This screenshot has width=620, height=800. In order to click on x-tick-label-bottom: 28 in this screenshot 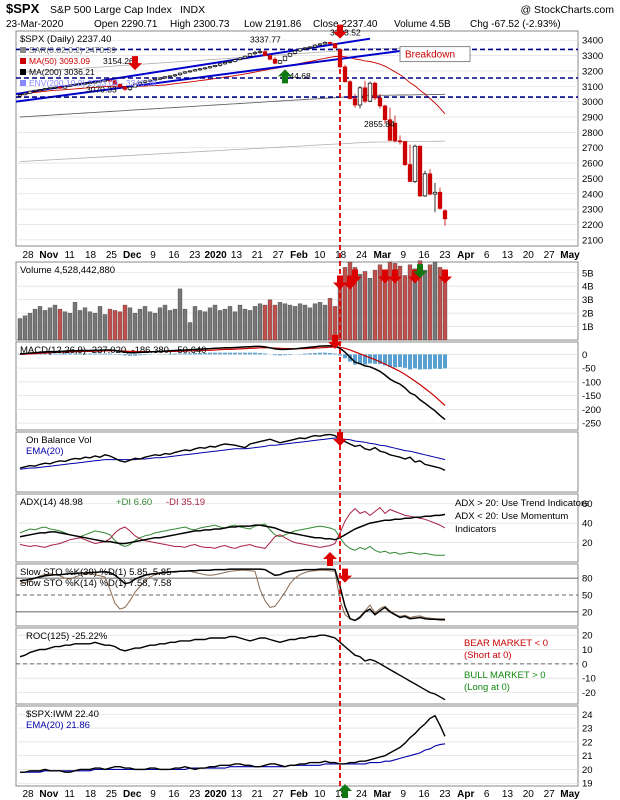, I will do `click(28, 794)`.